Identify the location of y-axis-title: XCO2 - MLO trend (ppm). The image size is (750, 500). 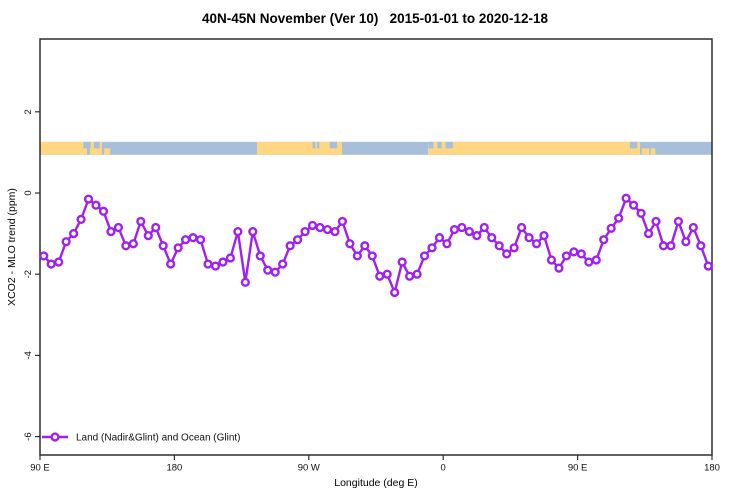
(12, 247).